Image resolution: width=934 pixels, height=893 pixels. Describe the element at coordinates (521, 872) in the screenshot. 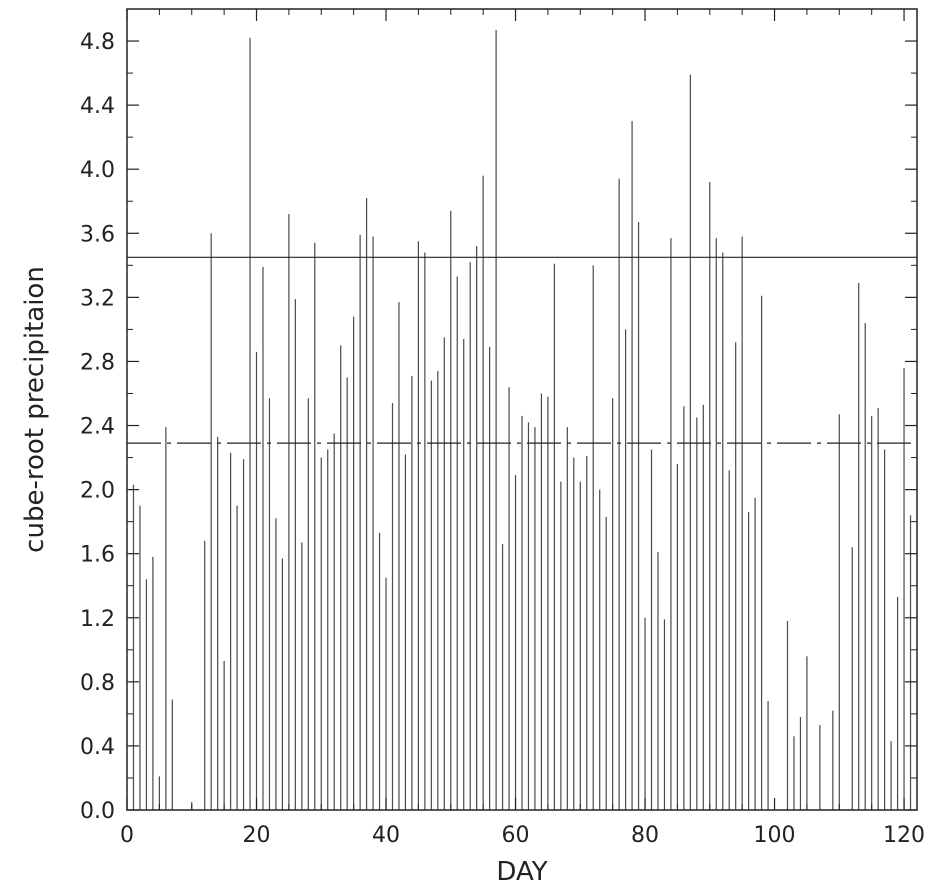

I see `x-axis-title: DAY` at that location.